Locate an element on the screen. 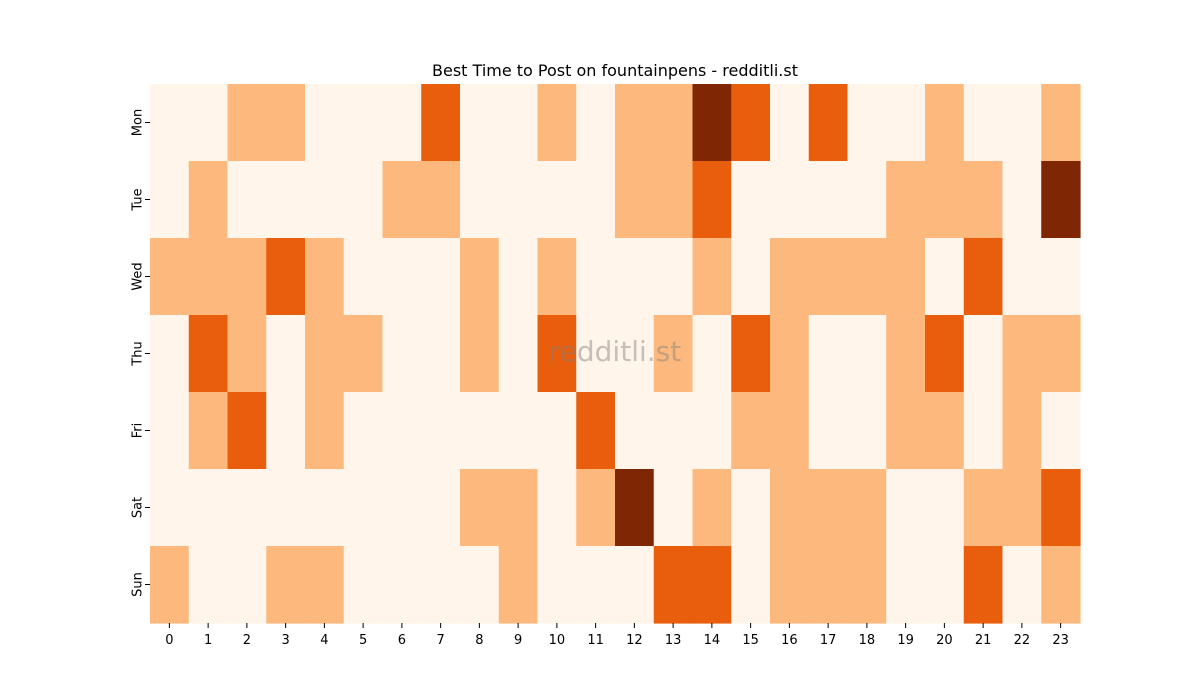 Image resolution: width=1200 pixels, height=700 pixels. x-tick-label-9: 9 is located at coordinates (518, 640).